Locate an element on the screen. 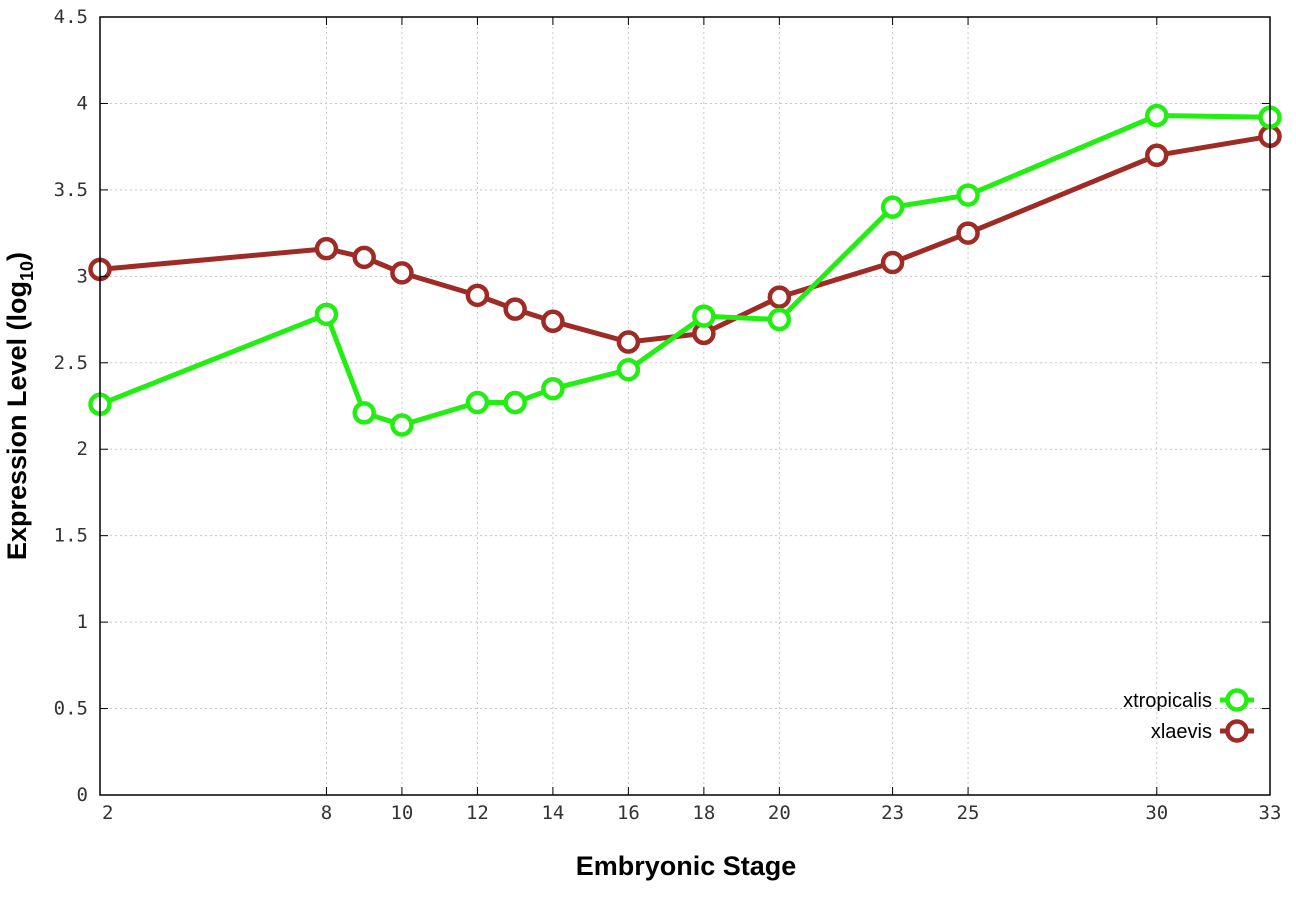 Image resolution: width=1296 pixels, height=907 pixels. y-axis-title: Expression Level (log10) is located at coordinates (19, 406).